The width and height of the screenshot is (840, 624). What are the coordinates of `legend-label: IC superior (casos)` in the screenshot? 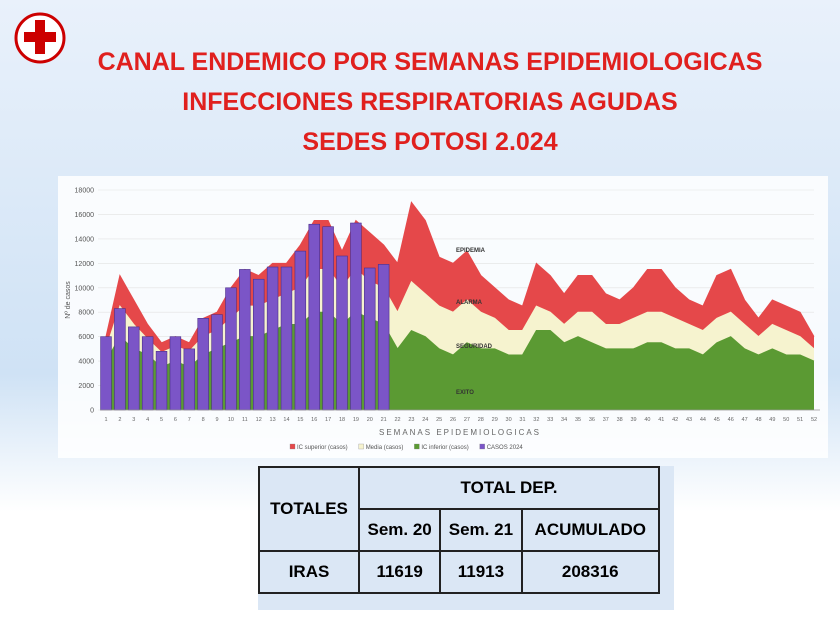 It's located at (322, 448).